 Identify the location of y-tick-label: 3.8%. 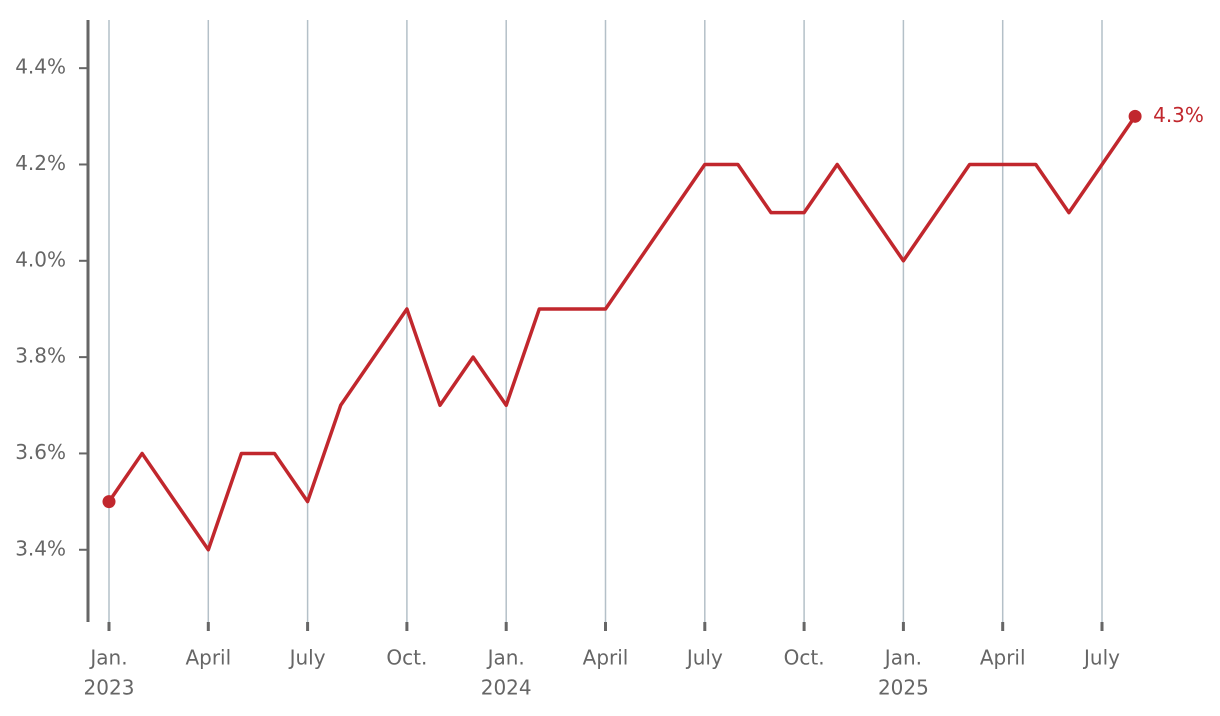
(40, 356).